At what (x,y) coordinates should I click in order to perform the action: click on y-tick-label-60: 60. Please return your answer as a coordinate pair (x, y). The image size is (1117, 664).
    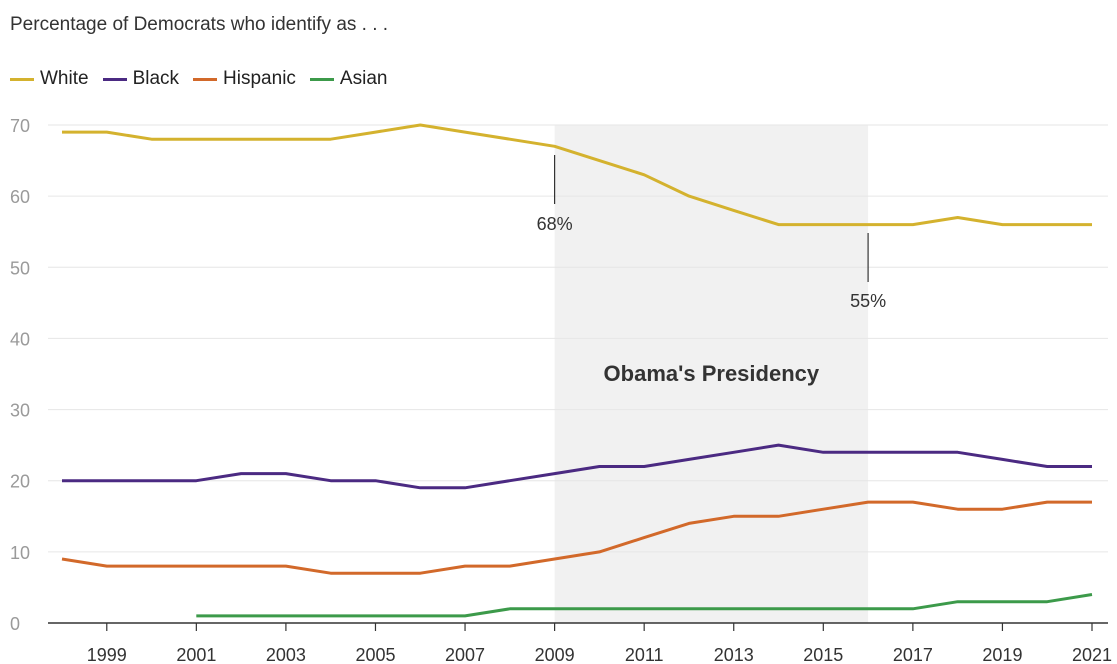
    Looking at the image, I should click on (20, 197).